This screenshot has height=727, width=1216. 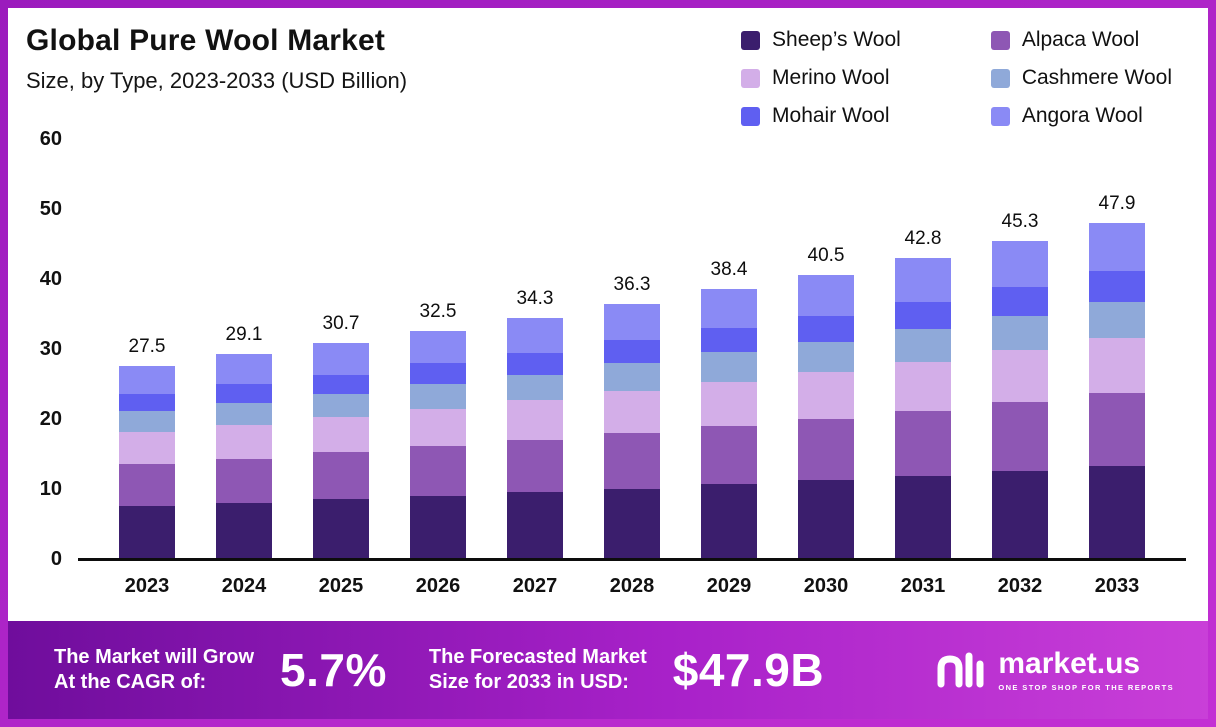 What do you see at coordinates (50, 349) in the screenshot?
I see `y-axis-tick-label: 30` at bounding box center [50, 349].